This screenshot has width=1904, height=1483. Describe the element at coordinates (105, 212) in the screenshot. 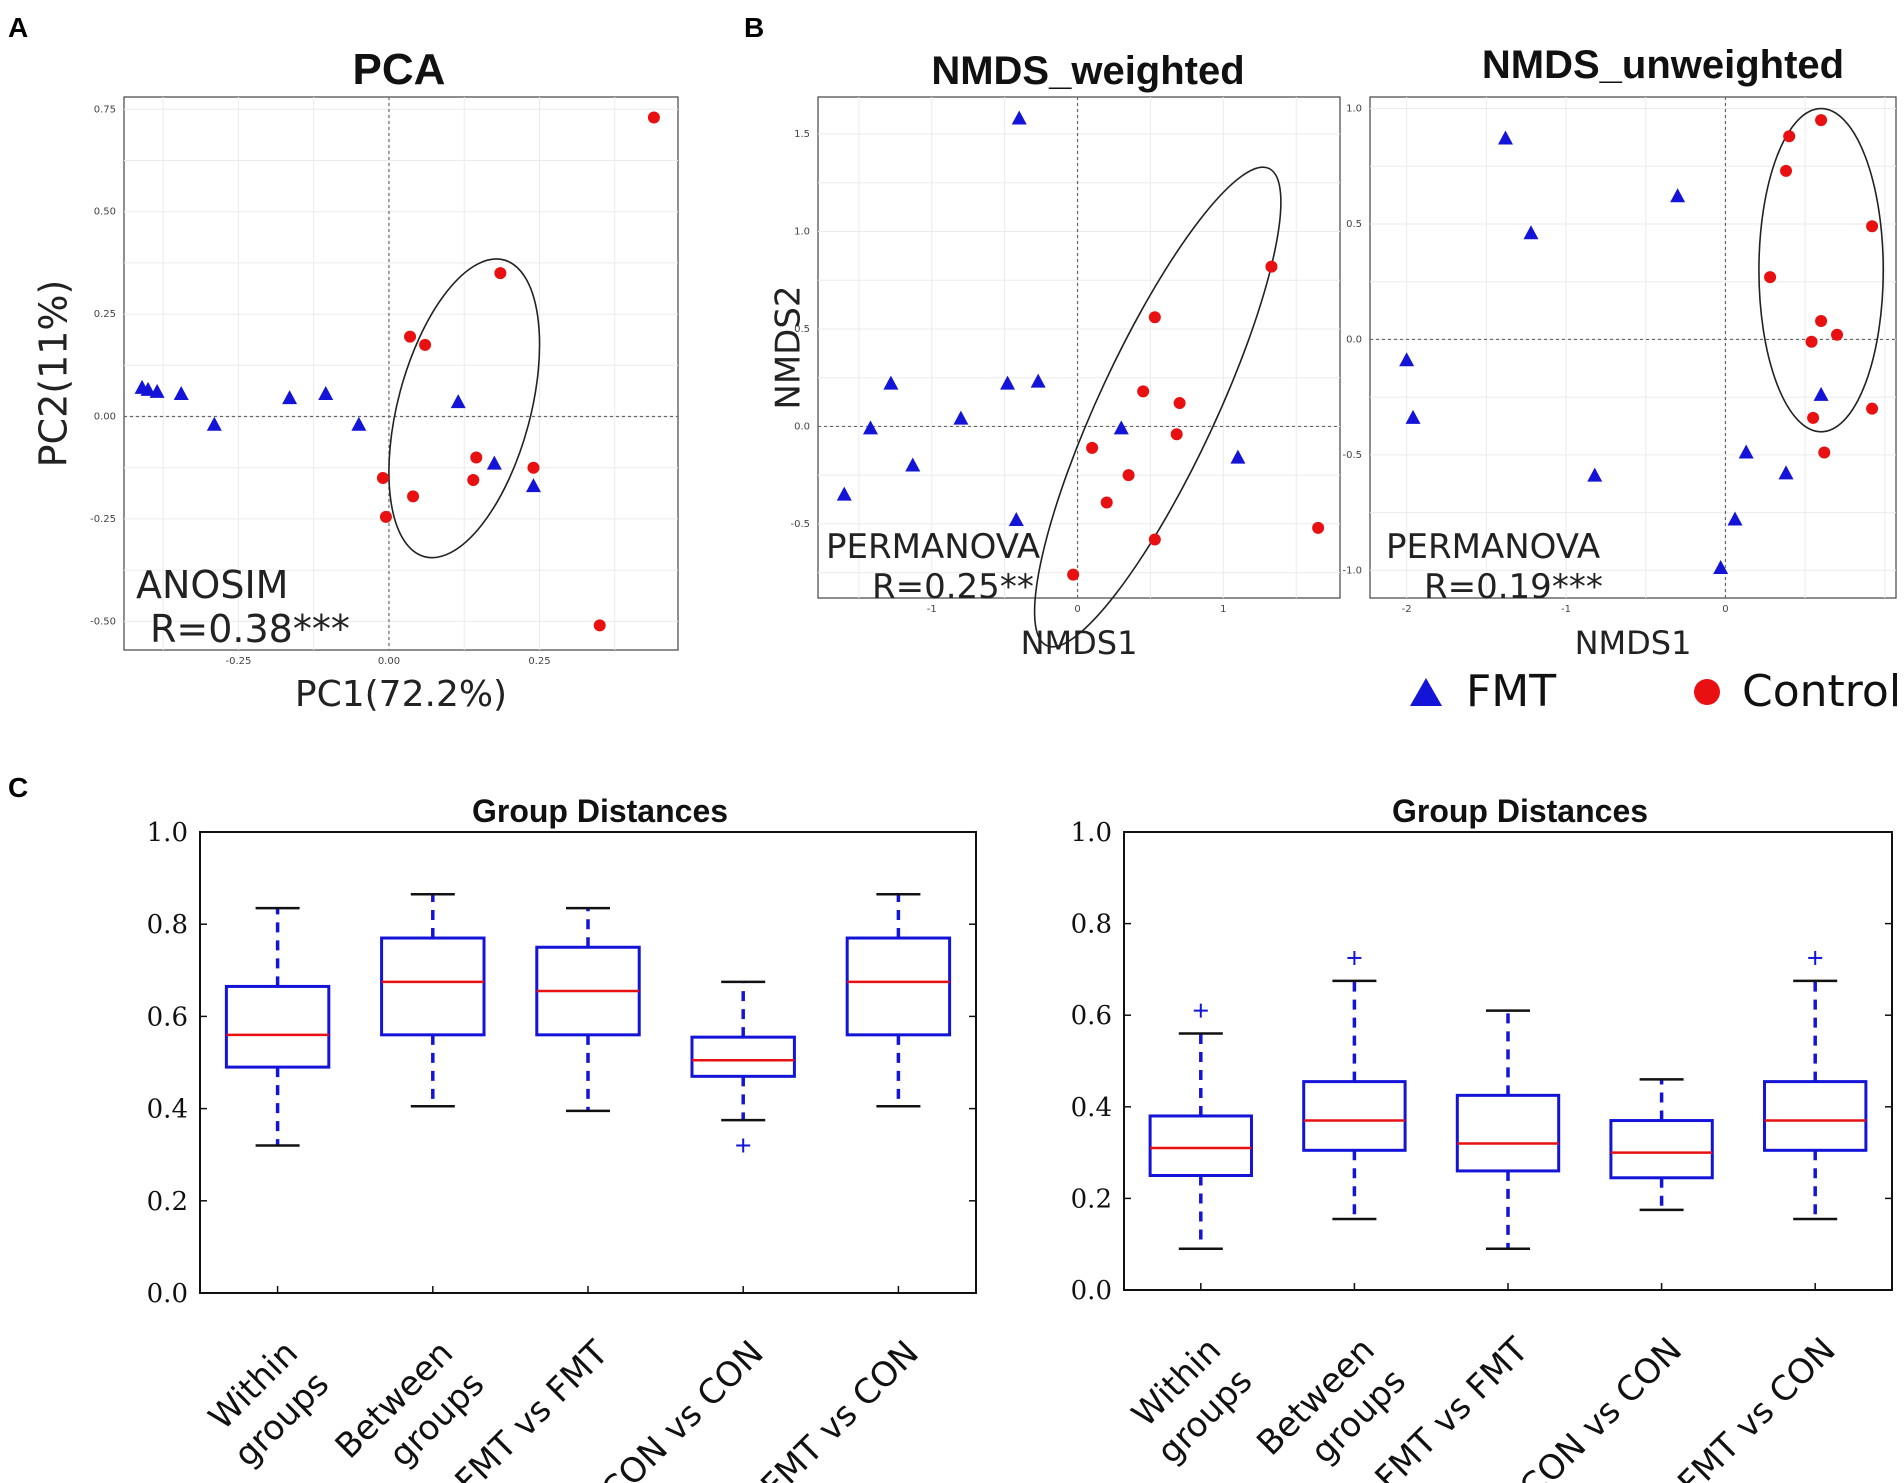

I see `y-tick-label: 0.50` at that location.